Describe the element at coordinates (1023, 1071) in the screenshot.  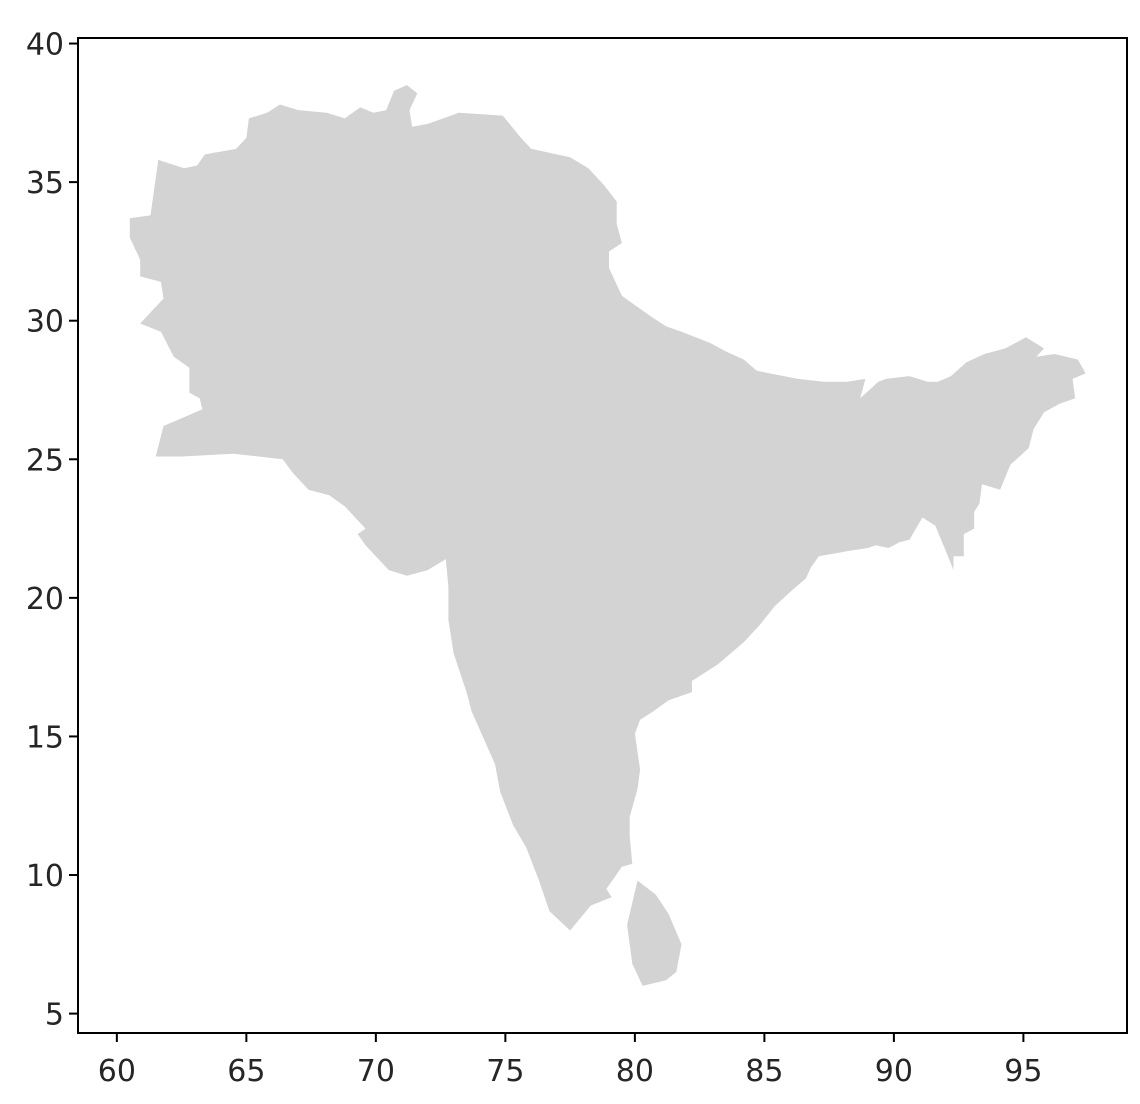
I see `x-tick-label: 95` at that location.